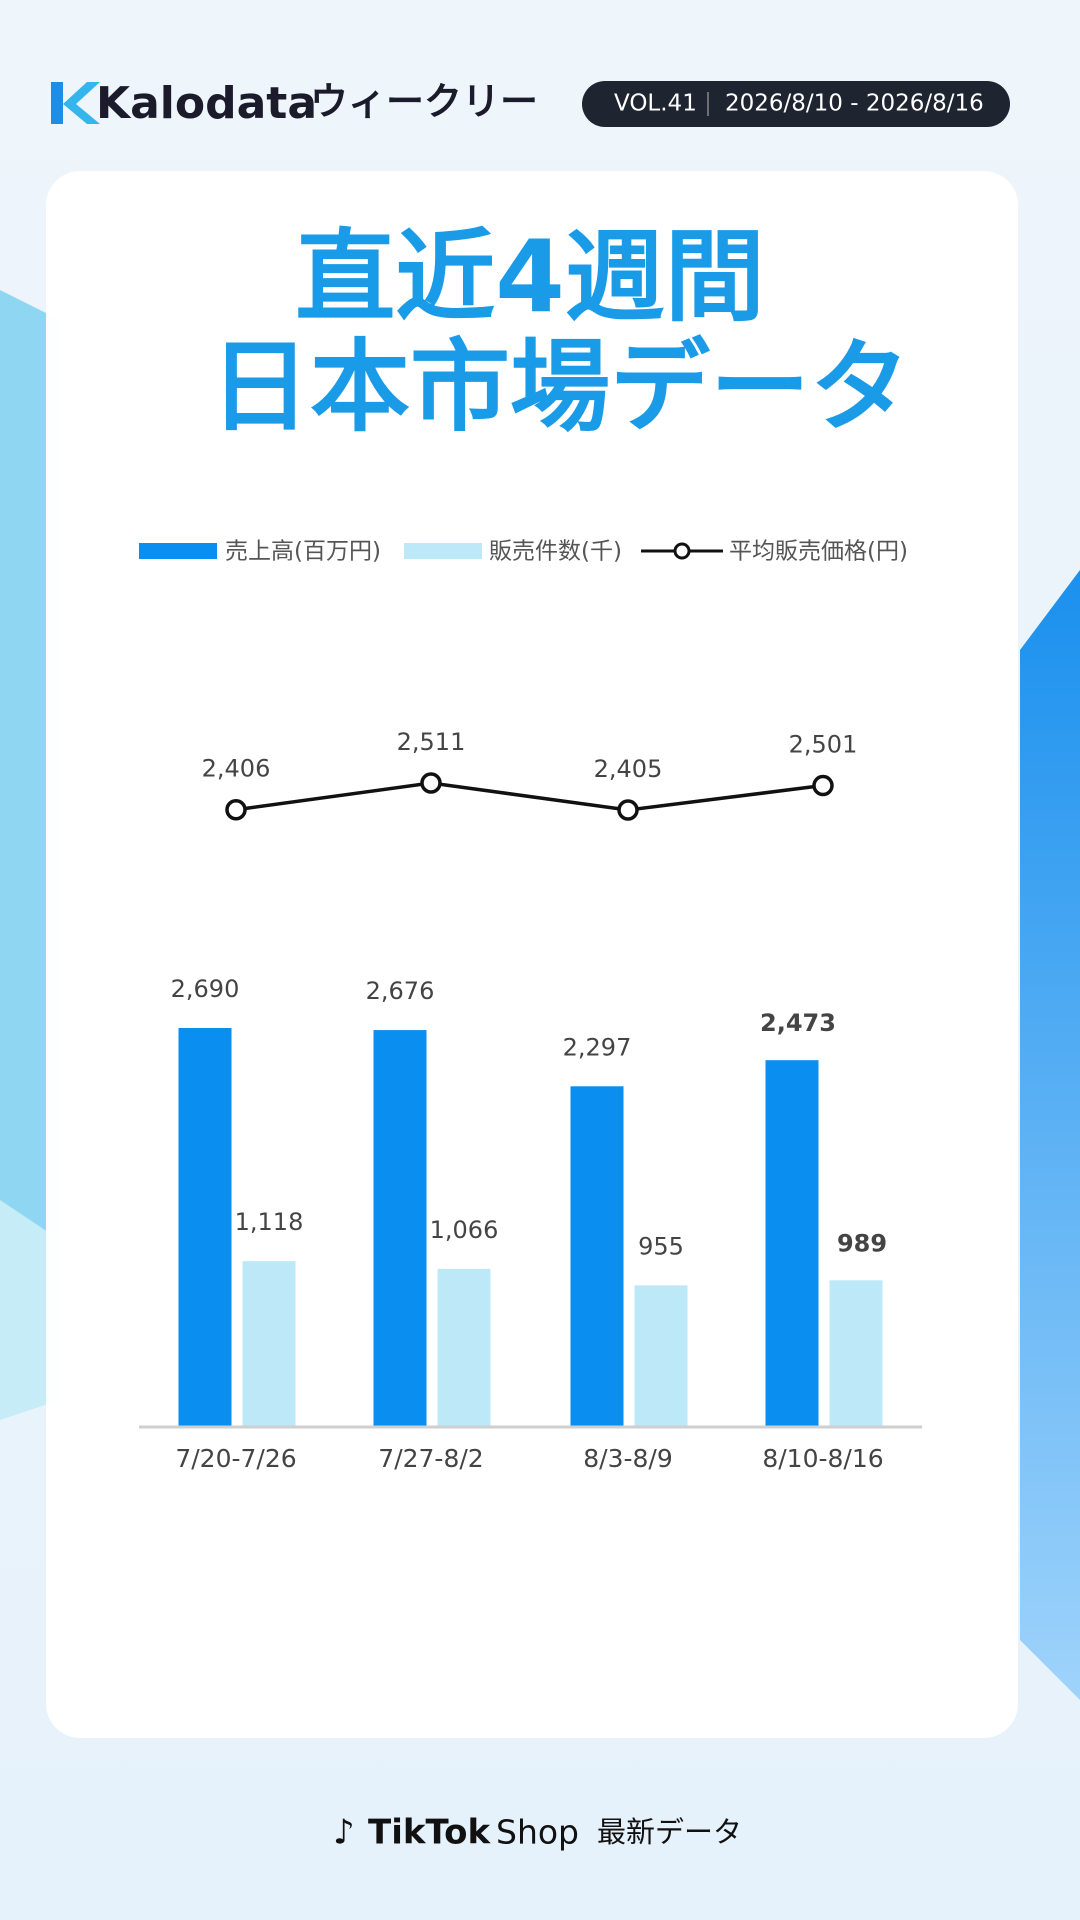  What do you see at coordinates (529, 796) in the screenshot?
I see `line` at bounding box center [529, 796].